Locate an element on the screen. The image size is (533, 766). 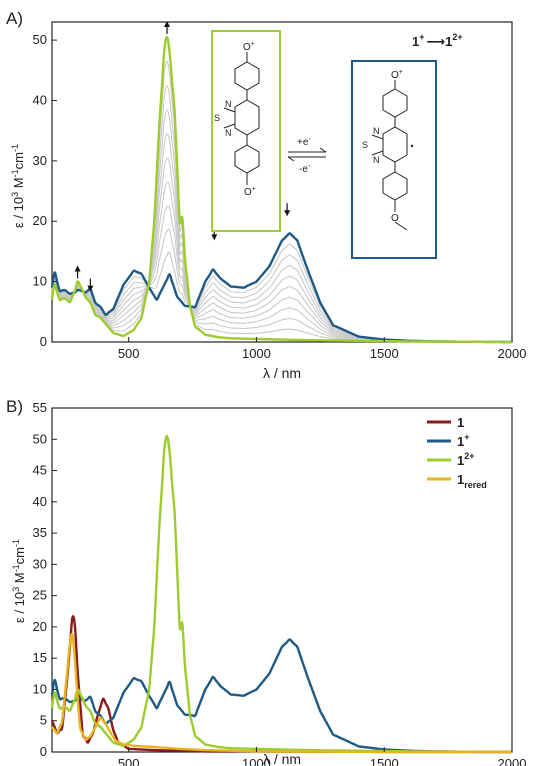
legend-entry: 1 is located at coordinates (460, 422).